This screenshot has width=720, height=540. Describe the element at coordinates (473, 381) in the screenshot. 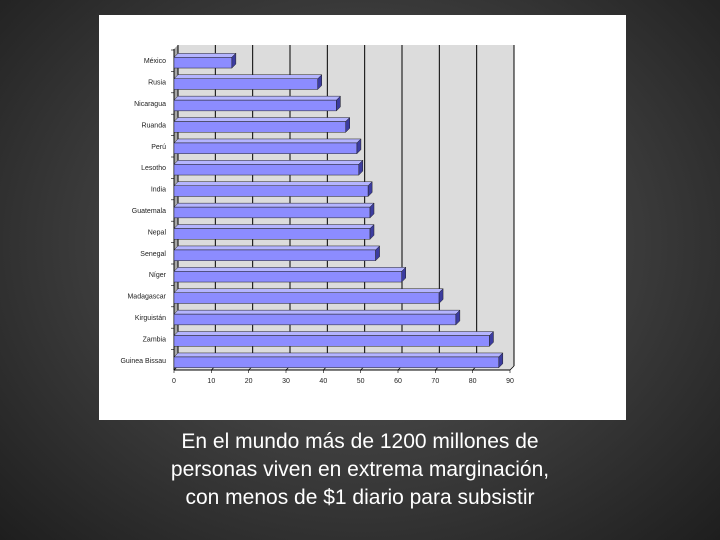

I see `x-tick-label: 80` at that location.